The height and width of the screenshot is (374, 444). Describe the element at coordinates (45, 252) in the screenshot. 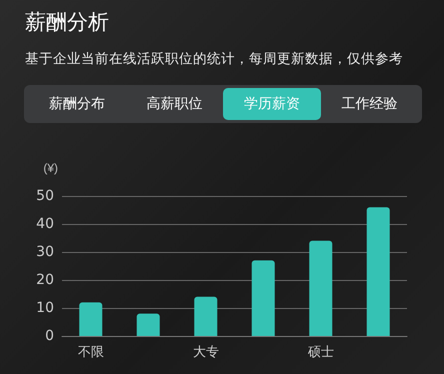

I see `y-tick-label: 30` at that location.